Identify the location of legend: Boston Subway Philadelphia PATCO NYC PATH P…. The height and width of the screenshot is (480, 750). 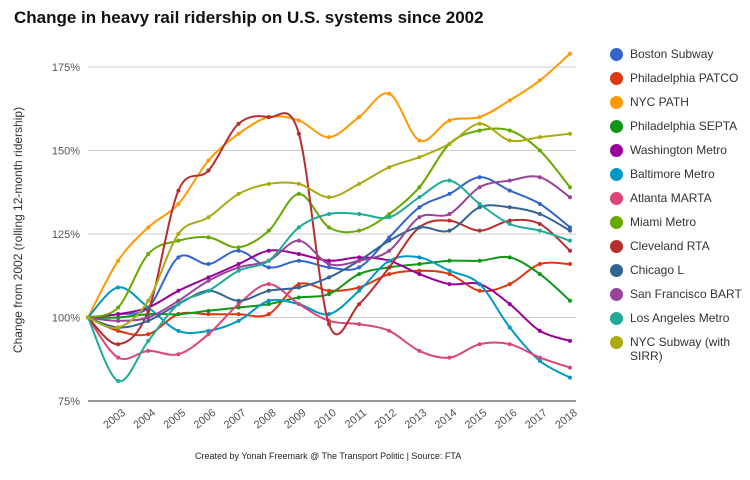
(678, 210).